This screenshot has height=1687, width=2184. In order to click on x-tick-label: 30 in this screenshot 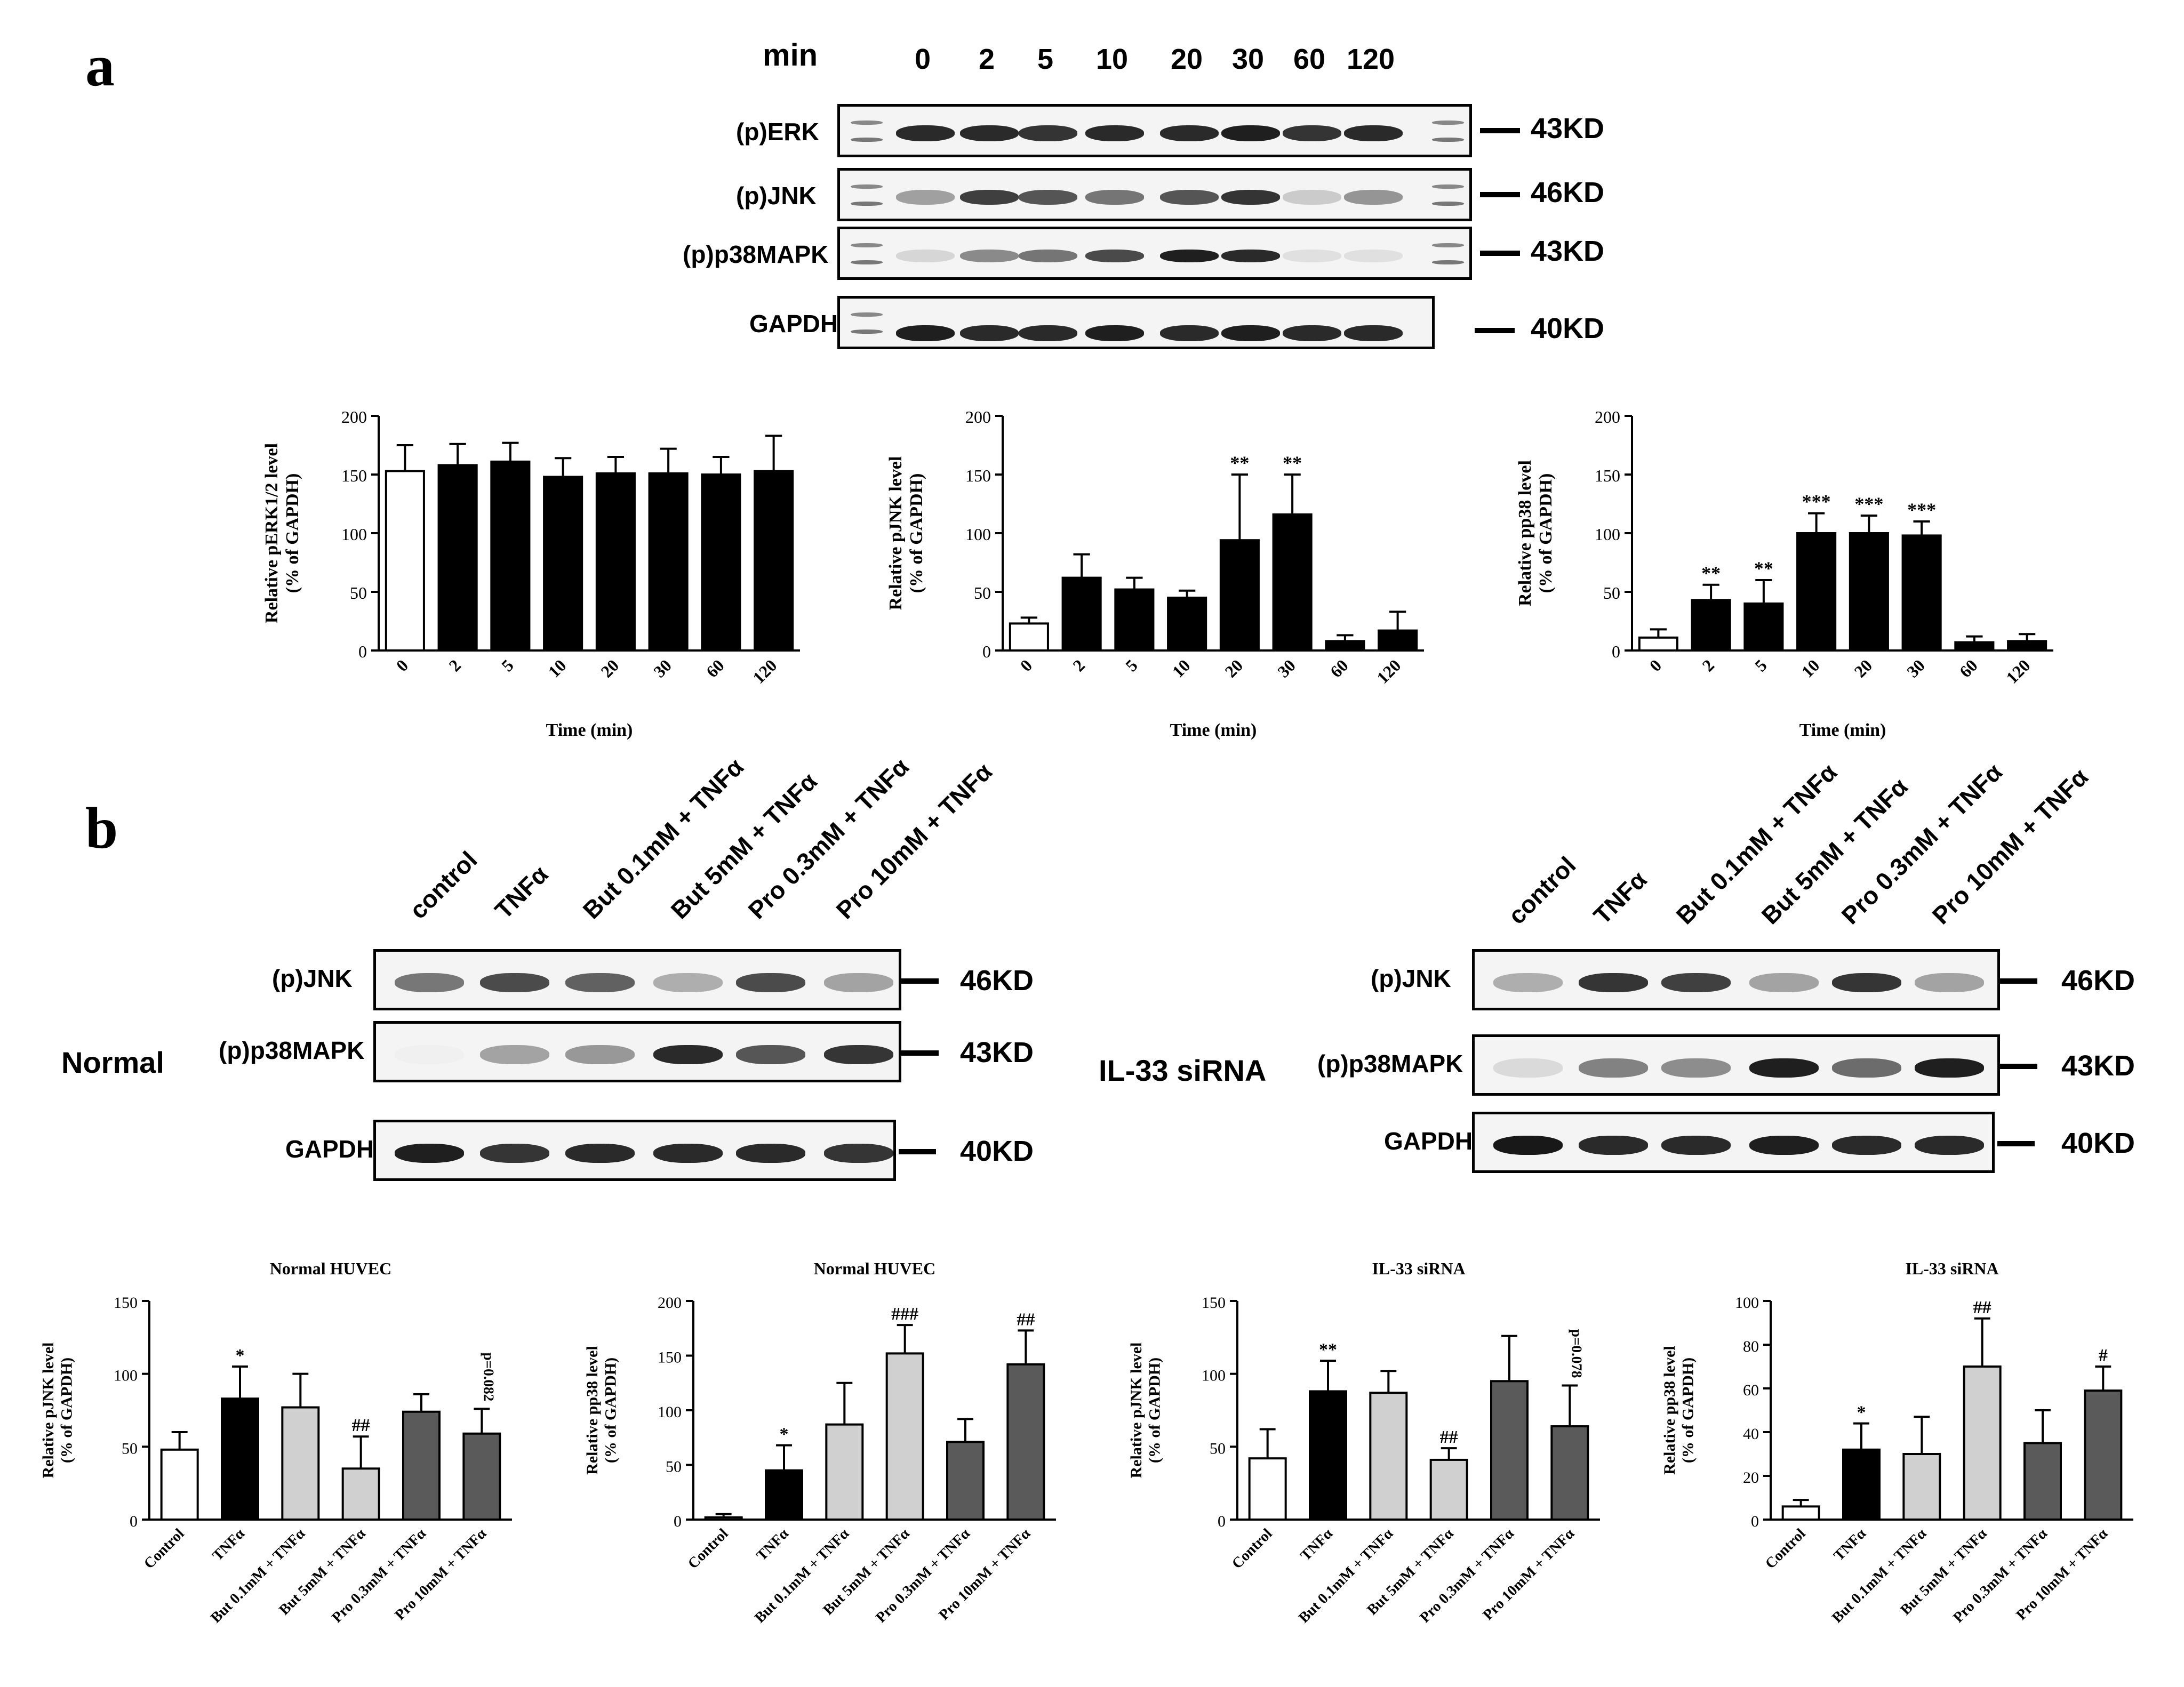, I will do `click(662, 668)`.